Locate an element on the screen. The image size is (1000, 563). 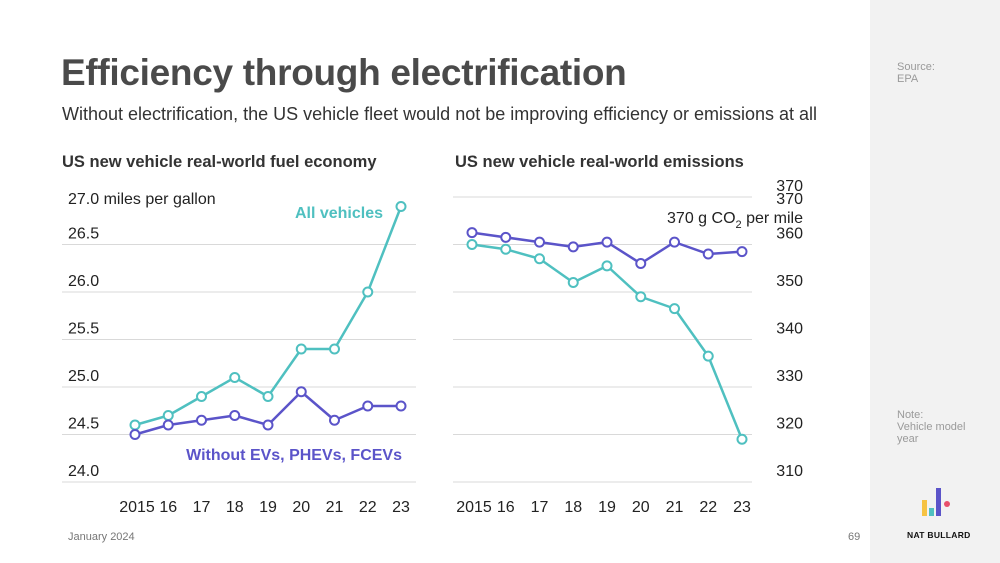
y-tick-label: 350 is located at coordinates (789, 281).